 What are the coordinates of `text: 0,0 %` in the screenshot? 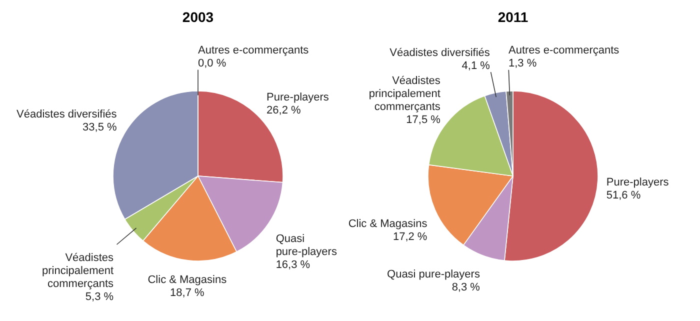 It's located at (212, 64).